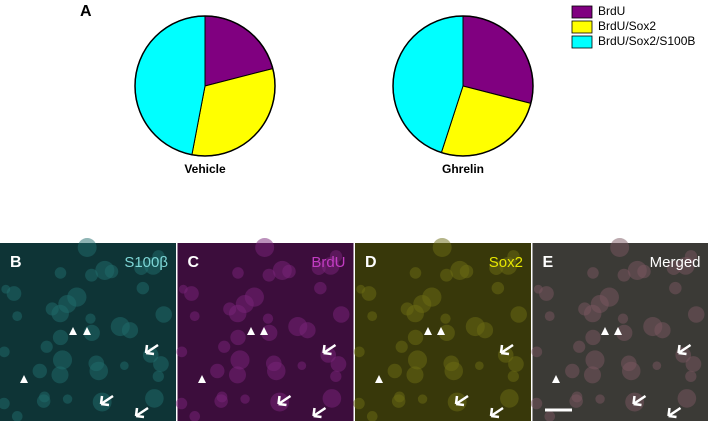 The image size is (708, 421). I want to click on legend-label: BrdU, so click(611, 11).